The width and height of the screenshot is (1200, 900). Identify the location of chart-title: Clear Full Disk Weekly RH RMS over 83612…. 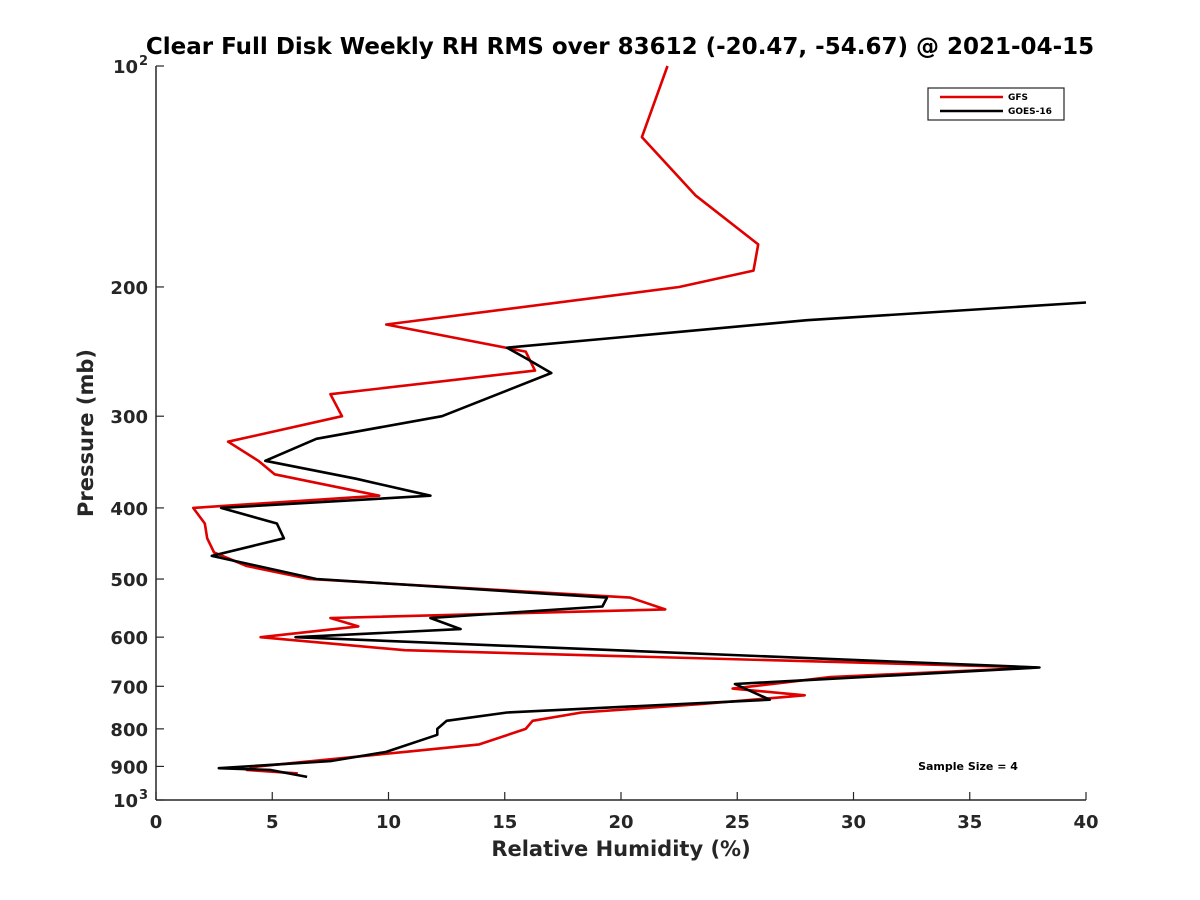
(620, 47).